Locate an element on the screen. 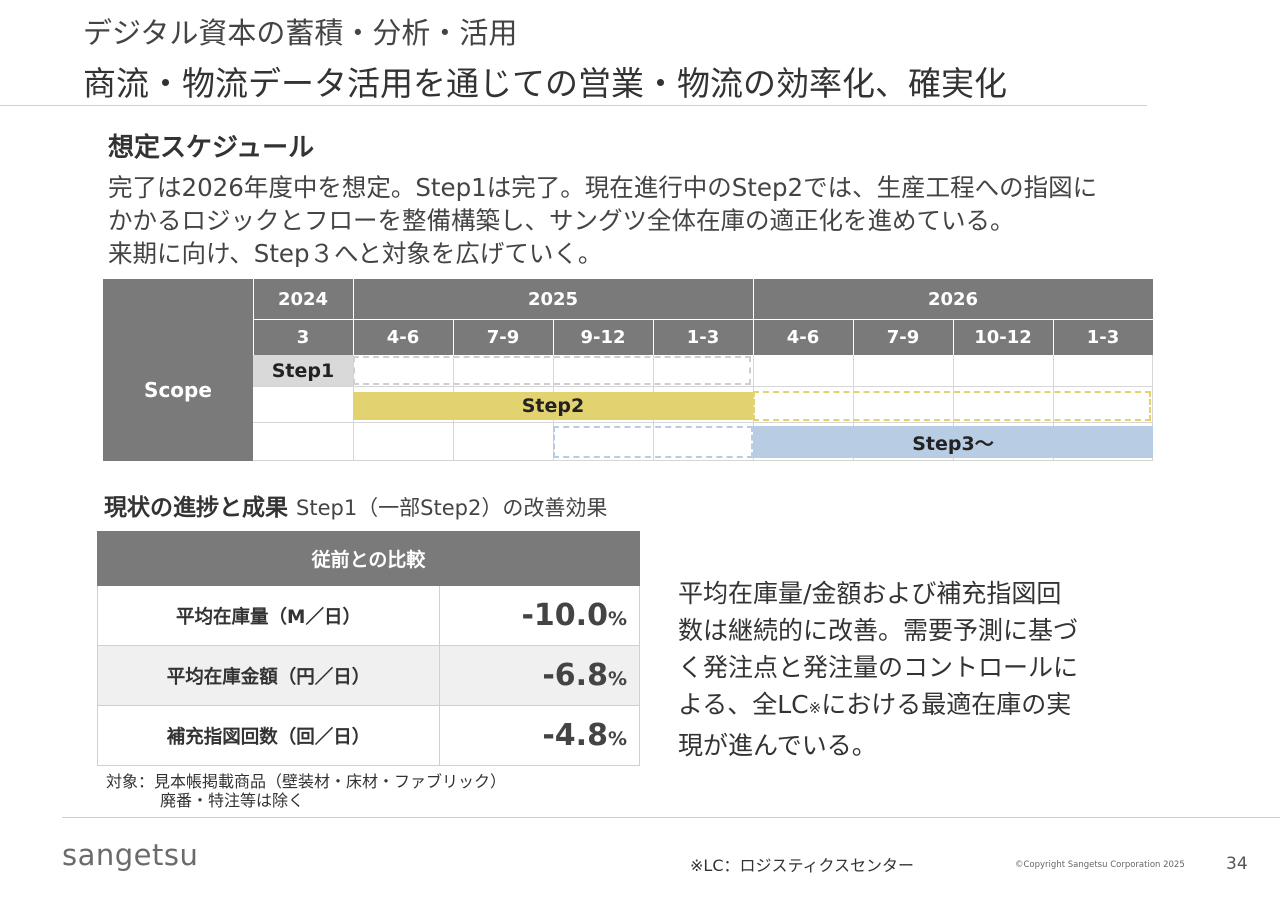  page-subtitle: デジタル資本の蓄積・分析・活用 is located at coordinates (300, 33).